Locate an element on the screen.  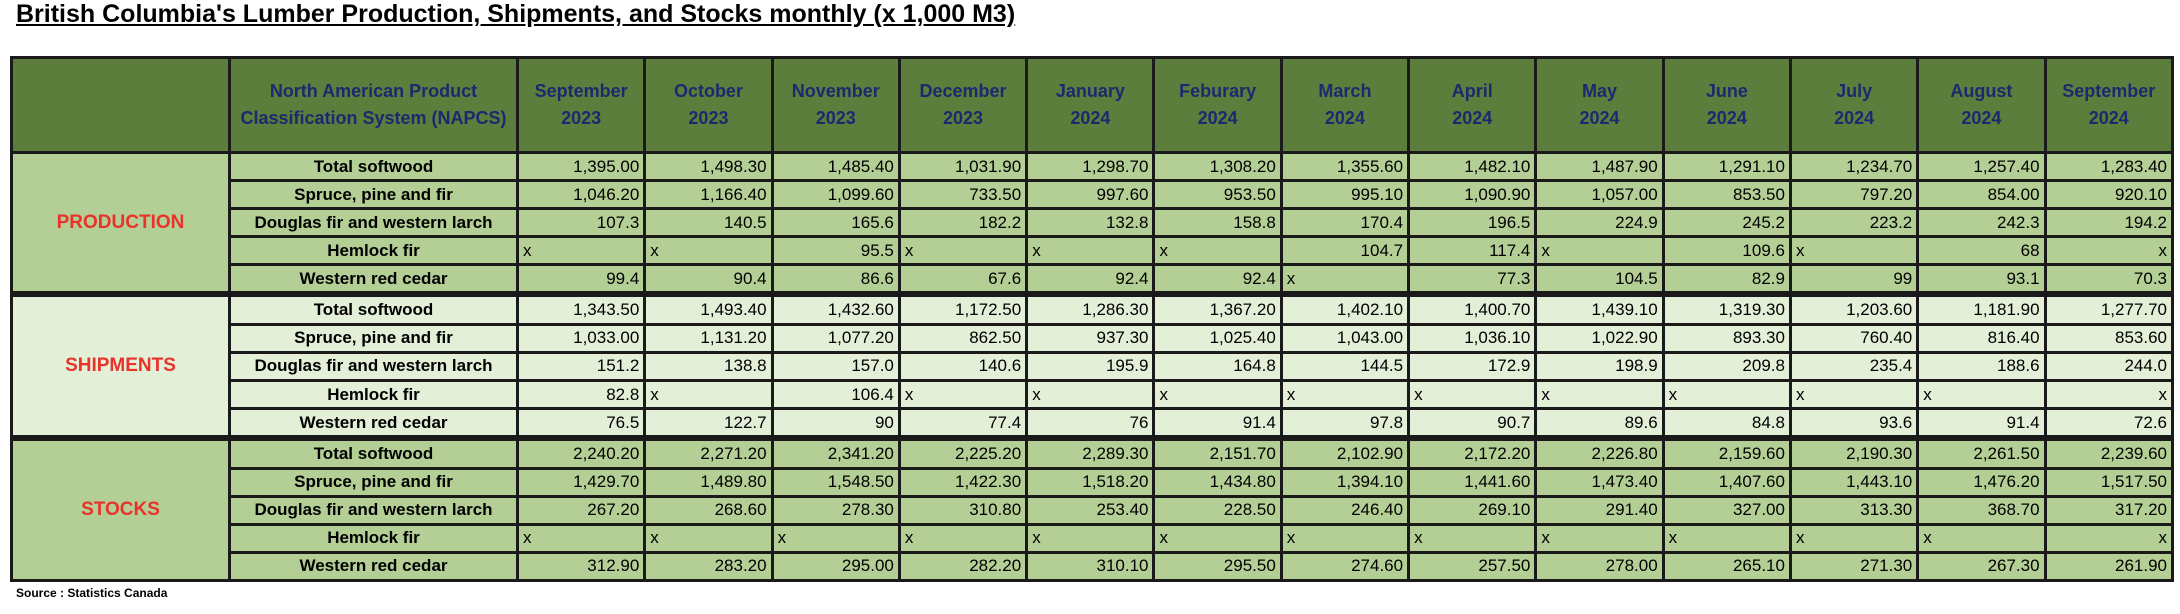
value-cell: 1,482.10 is located at coordinates (1472, 167).